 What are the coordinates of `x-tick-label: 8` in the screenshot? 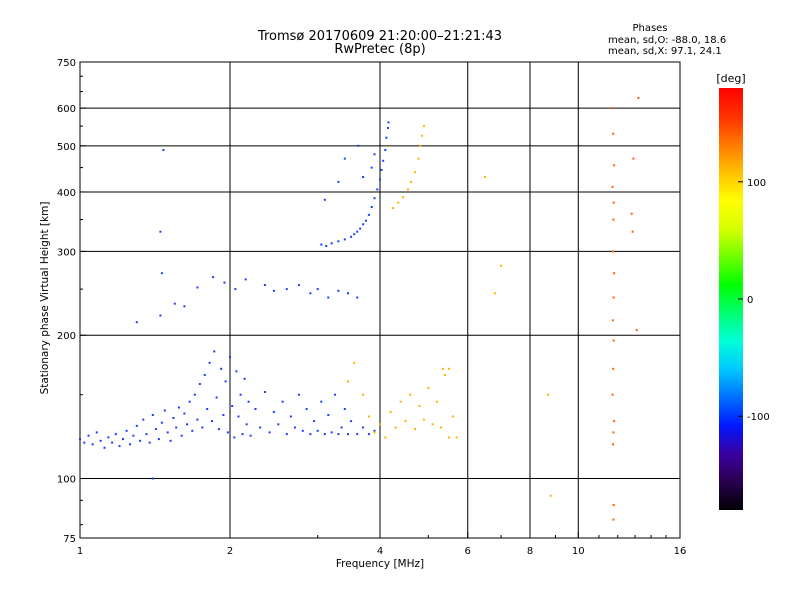 It's located at (530, 551).